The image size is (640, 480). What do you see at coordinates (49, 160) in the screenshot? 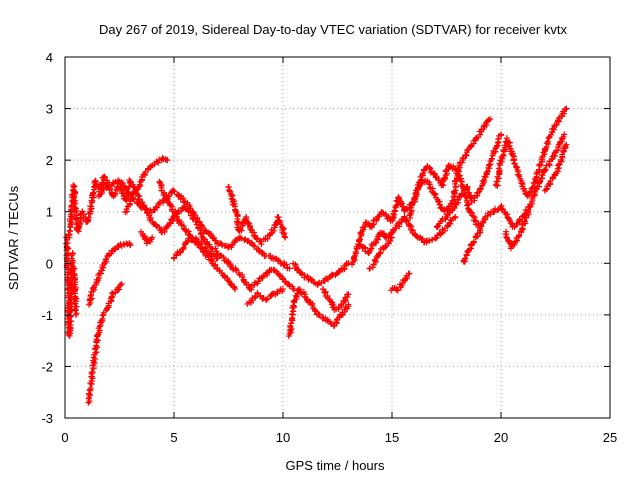
I see `y-tick-label: 2` at bounding box center [49, 160].